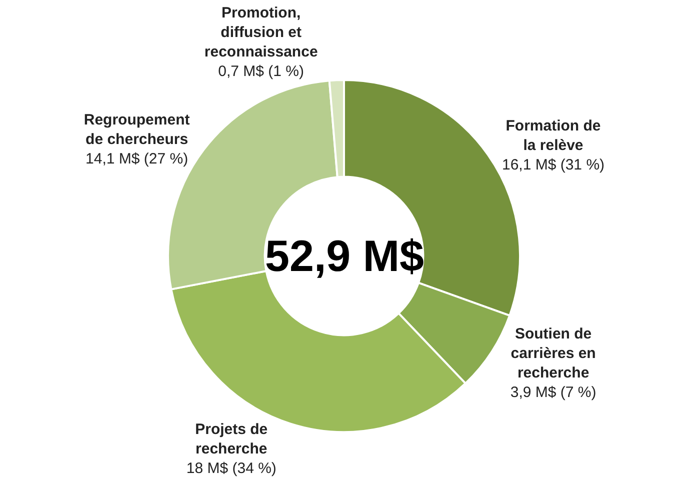  What do you see at coordinates (553, 393) in the screenshot?
I see `data-label: 3,9 M$ (7 %)` at bounding box center [553, 393].